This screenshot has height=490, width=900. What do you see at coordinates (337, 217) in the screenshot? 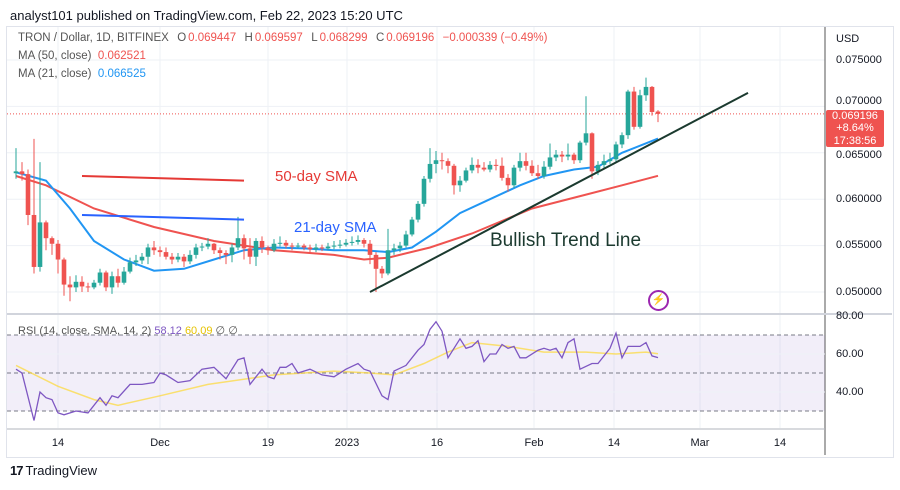
I see `ma50-line` at bounding box center [337, 217].